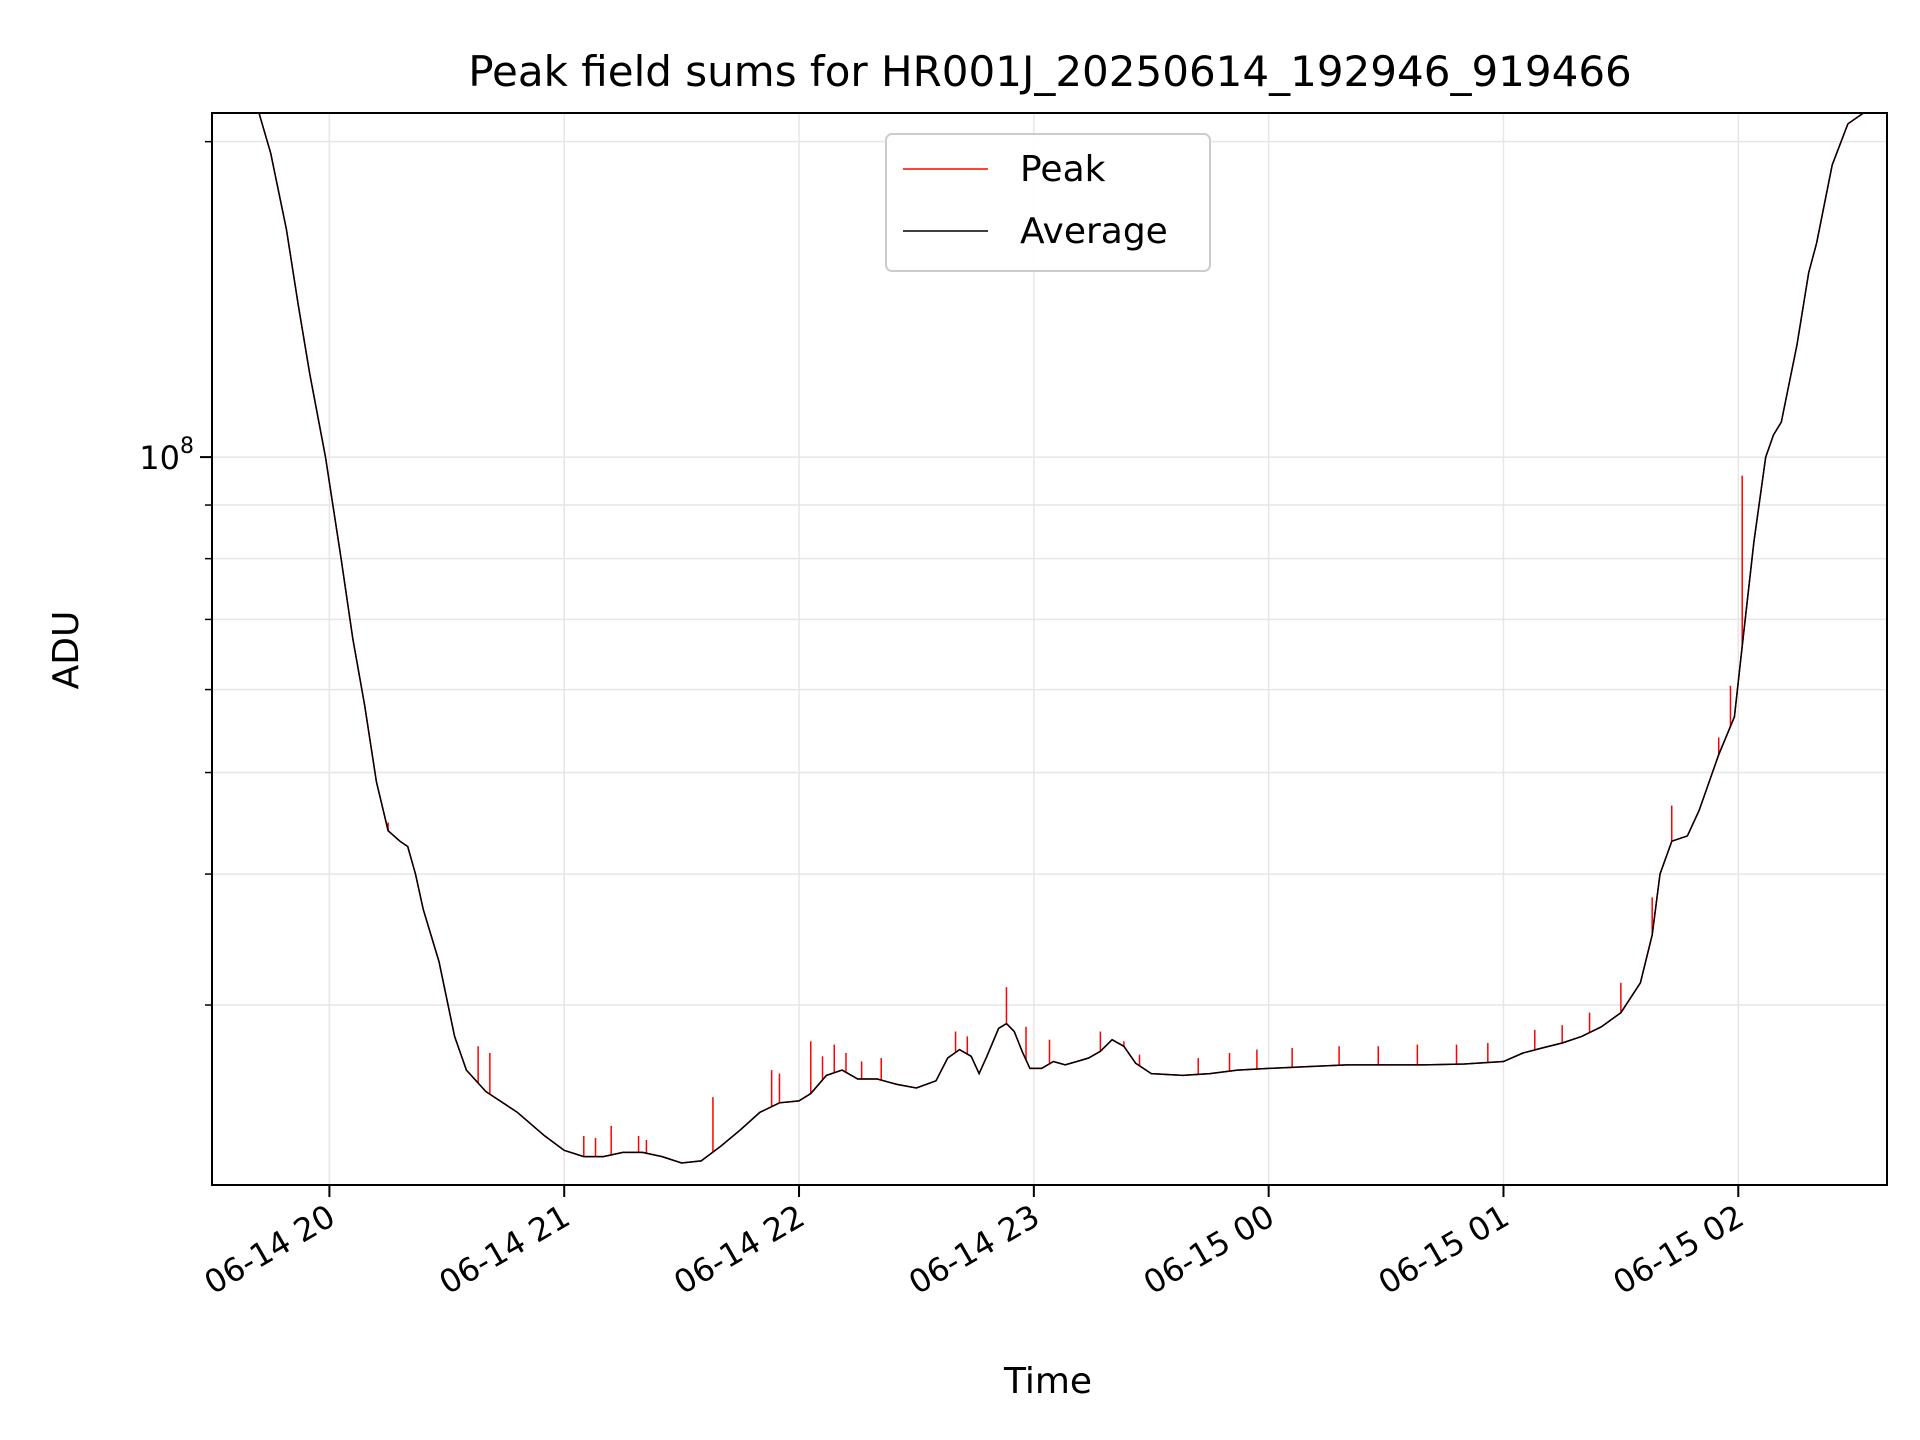 The image size is (1920, 1440). What do you see at coordinates (1063, 169) in the screenshot?
I see `legend-label-peak: Peak` at bounding box center [1063, 169].